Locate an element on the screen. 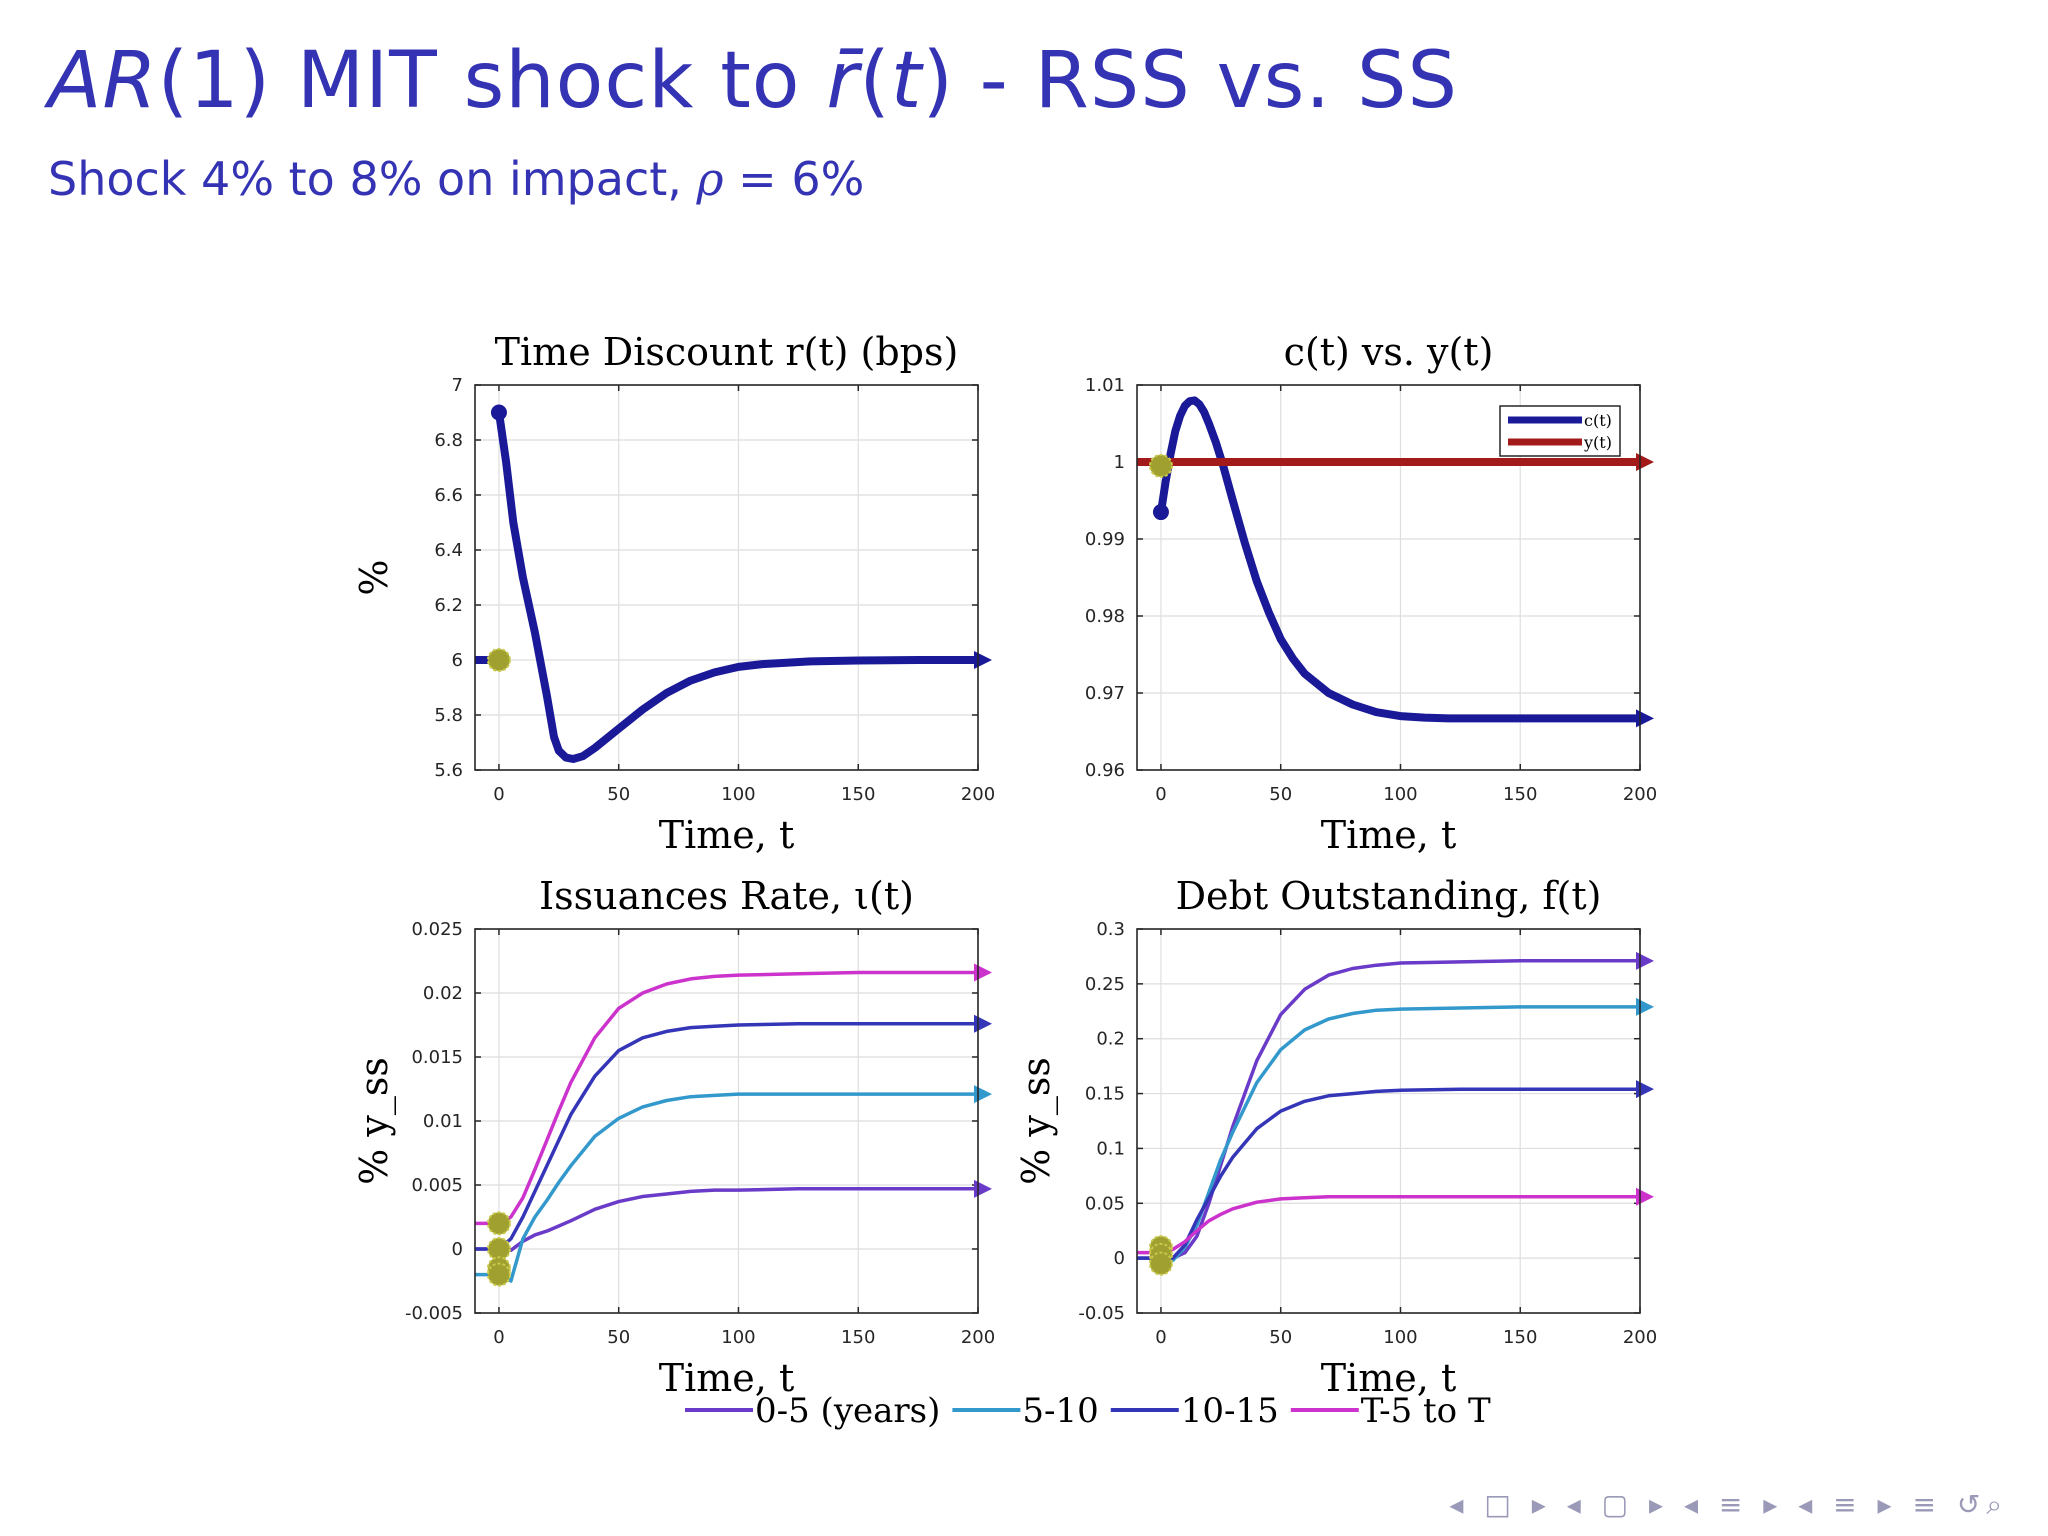 This screenshot has height=1536, width=2048. tick-label-y: 0.97 is located at coordinates (1105, 693).